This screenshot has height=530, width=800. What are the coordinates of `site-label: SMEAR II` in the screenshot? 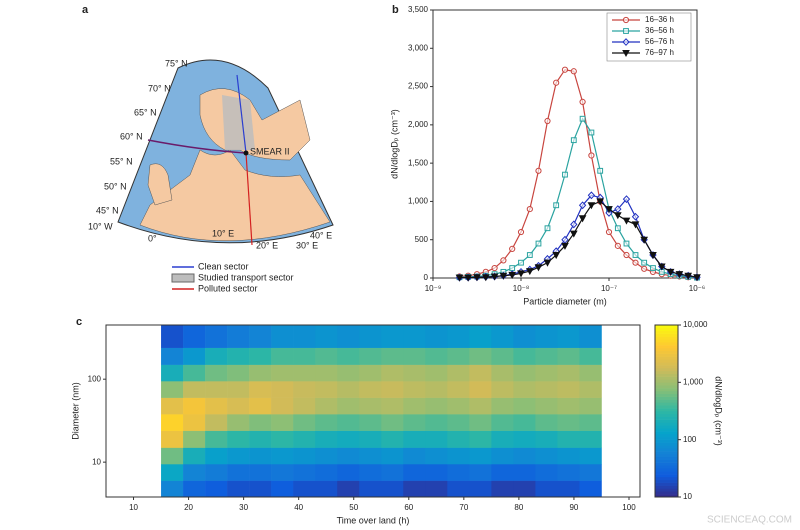 It's located at (270, 151).